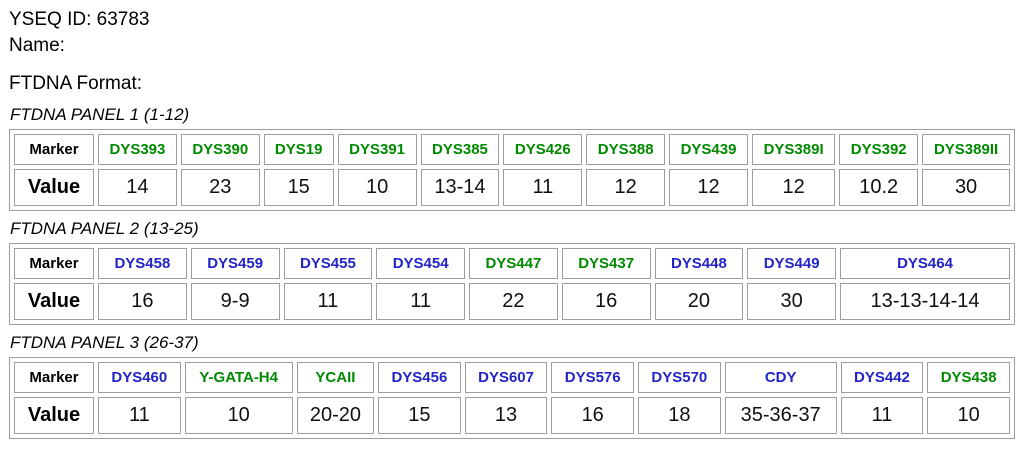  What do you see at coordinates (137, 187) in the screenshot?
I see `marker-value-cell: 14` at bounding box center [137, 187].